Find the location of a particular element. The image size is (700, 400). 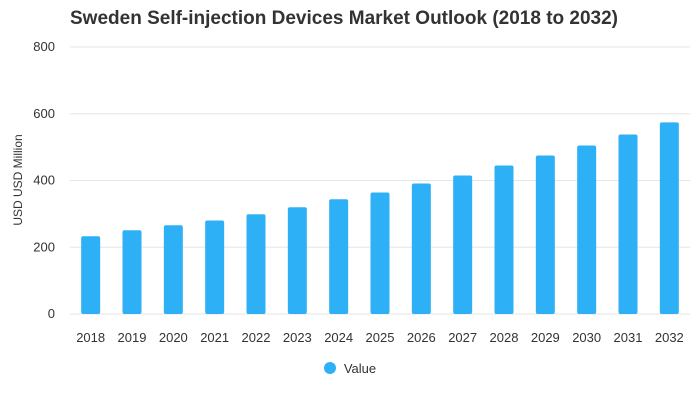

x-tick-label: 2018 is located at coordinates (90, 337).